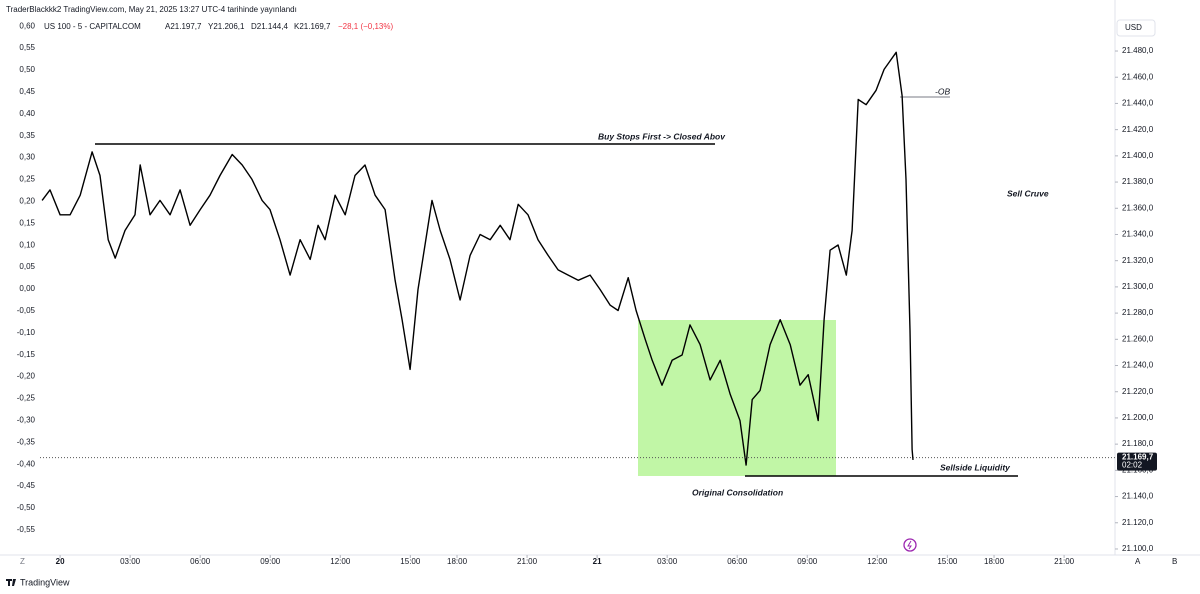 The image size is (1200, 594). Describe the element at coordinates (11, 582) in the screenshot. I see `brand-logo` at that location.